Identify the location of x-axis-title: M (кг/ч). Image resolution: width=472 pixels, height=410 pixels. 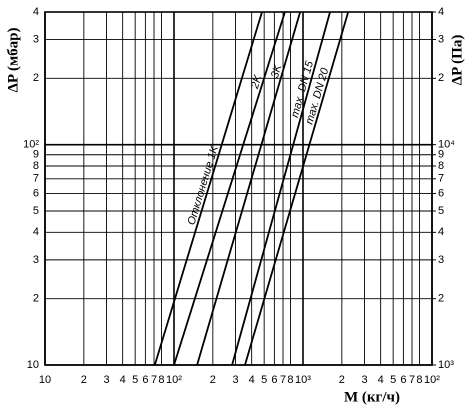
(372, 397).